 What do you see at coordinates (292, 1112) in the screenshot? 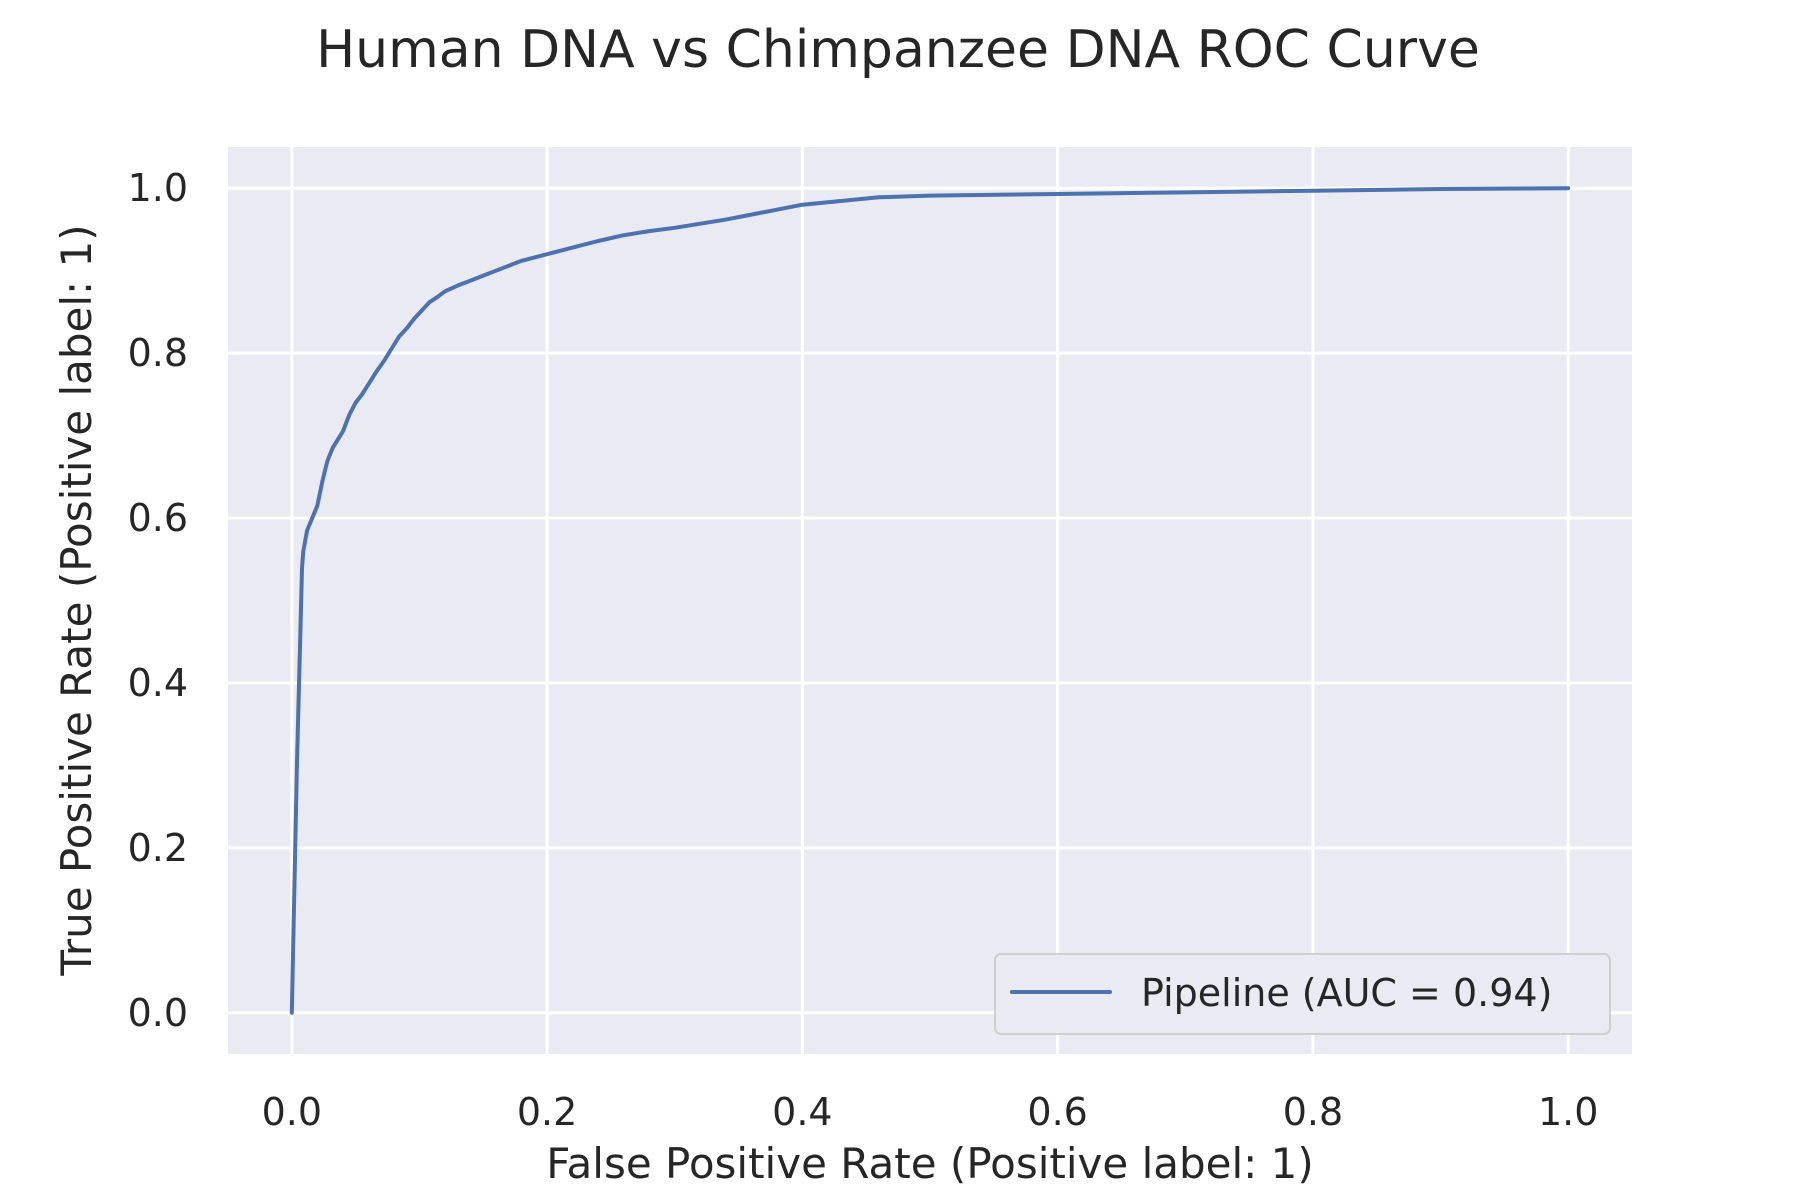
I see `x-tick-label: 0.0` at bounding box center [292, 1112].